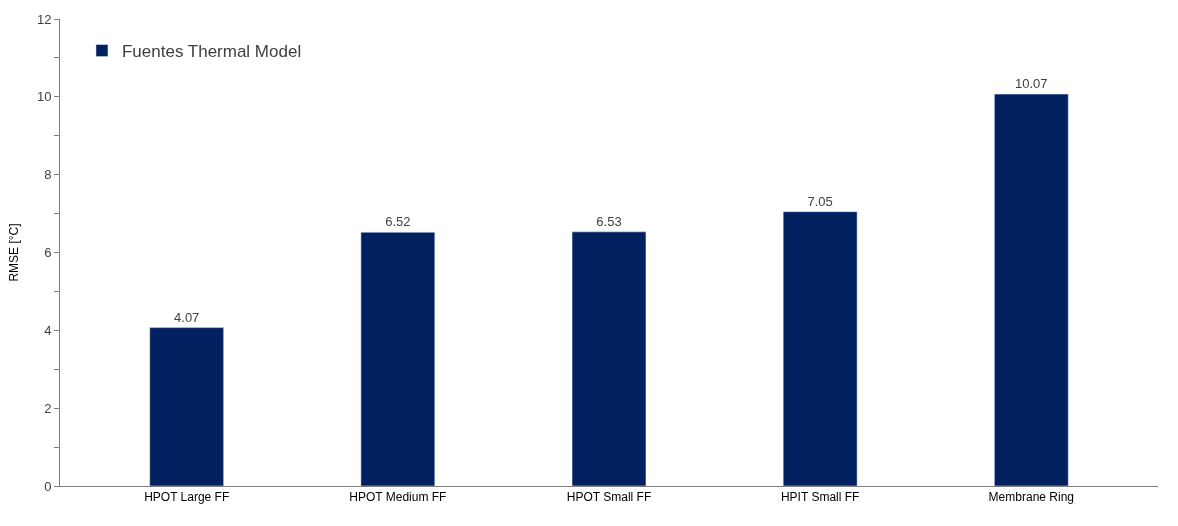  What do you see at coordinates (48, 253) in the screenshot?
I see `y-tick-label: 6` at bounding box center [48, 253].